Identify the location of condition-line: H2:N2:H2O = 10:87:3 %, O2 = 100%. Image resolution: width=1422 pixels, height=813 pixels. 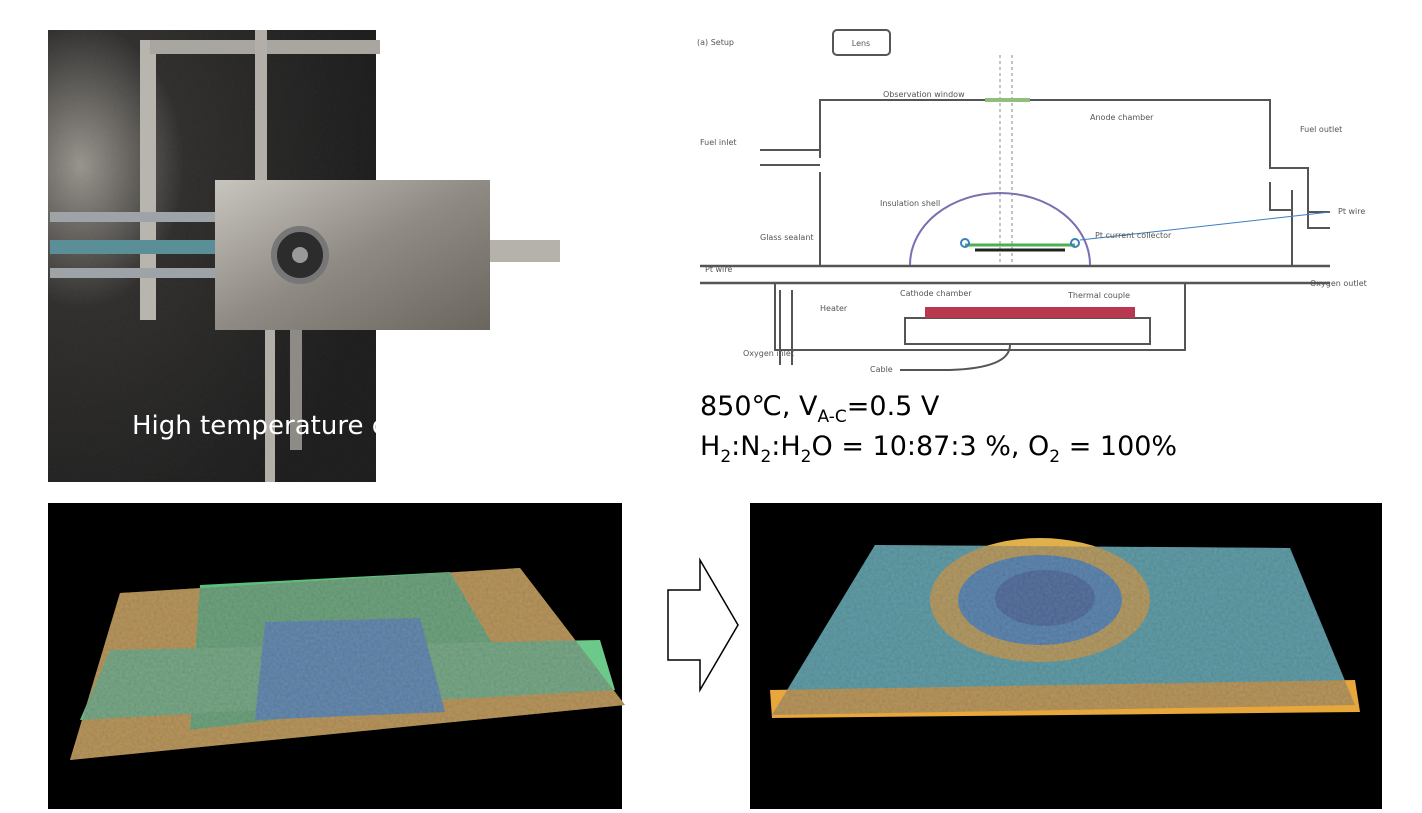
(938, 449).